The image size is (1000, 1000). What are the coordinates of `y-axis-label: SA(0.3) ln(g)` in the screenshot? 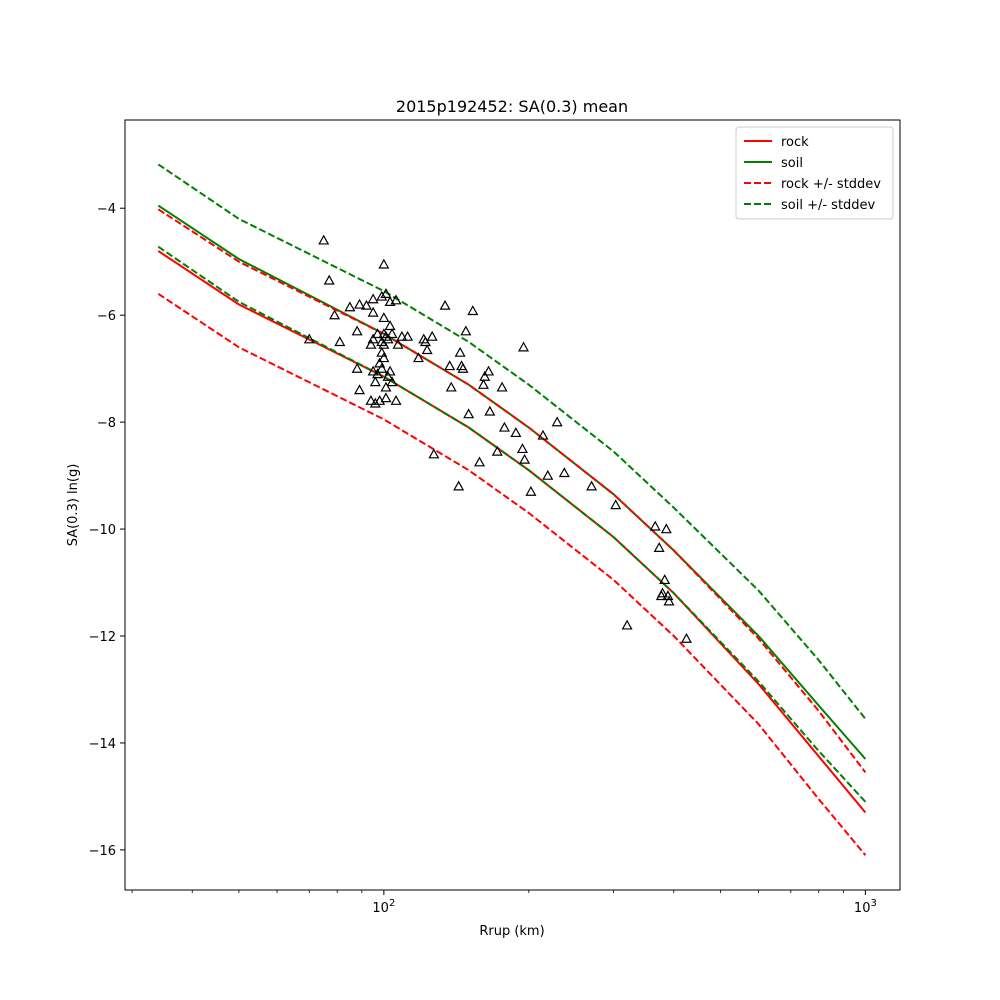 It's located at (73, 505).